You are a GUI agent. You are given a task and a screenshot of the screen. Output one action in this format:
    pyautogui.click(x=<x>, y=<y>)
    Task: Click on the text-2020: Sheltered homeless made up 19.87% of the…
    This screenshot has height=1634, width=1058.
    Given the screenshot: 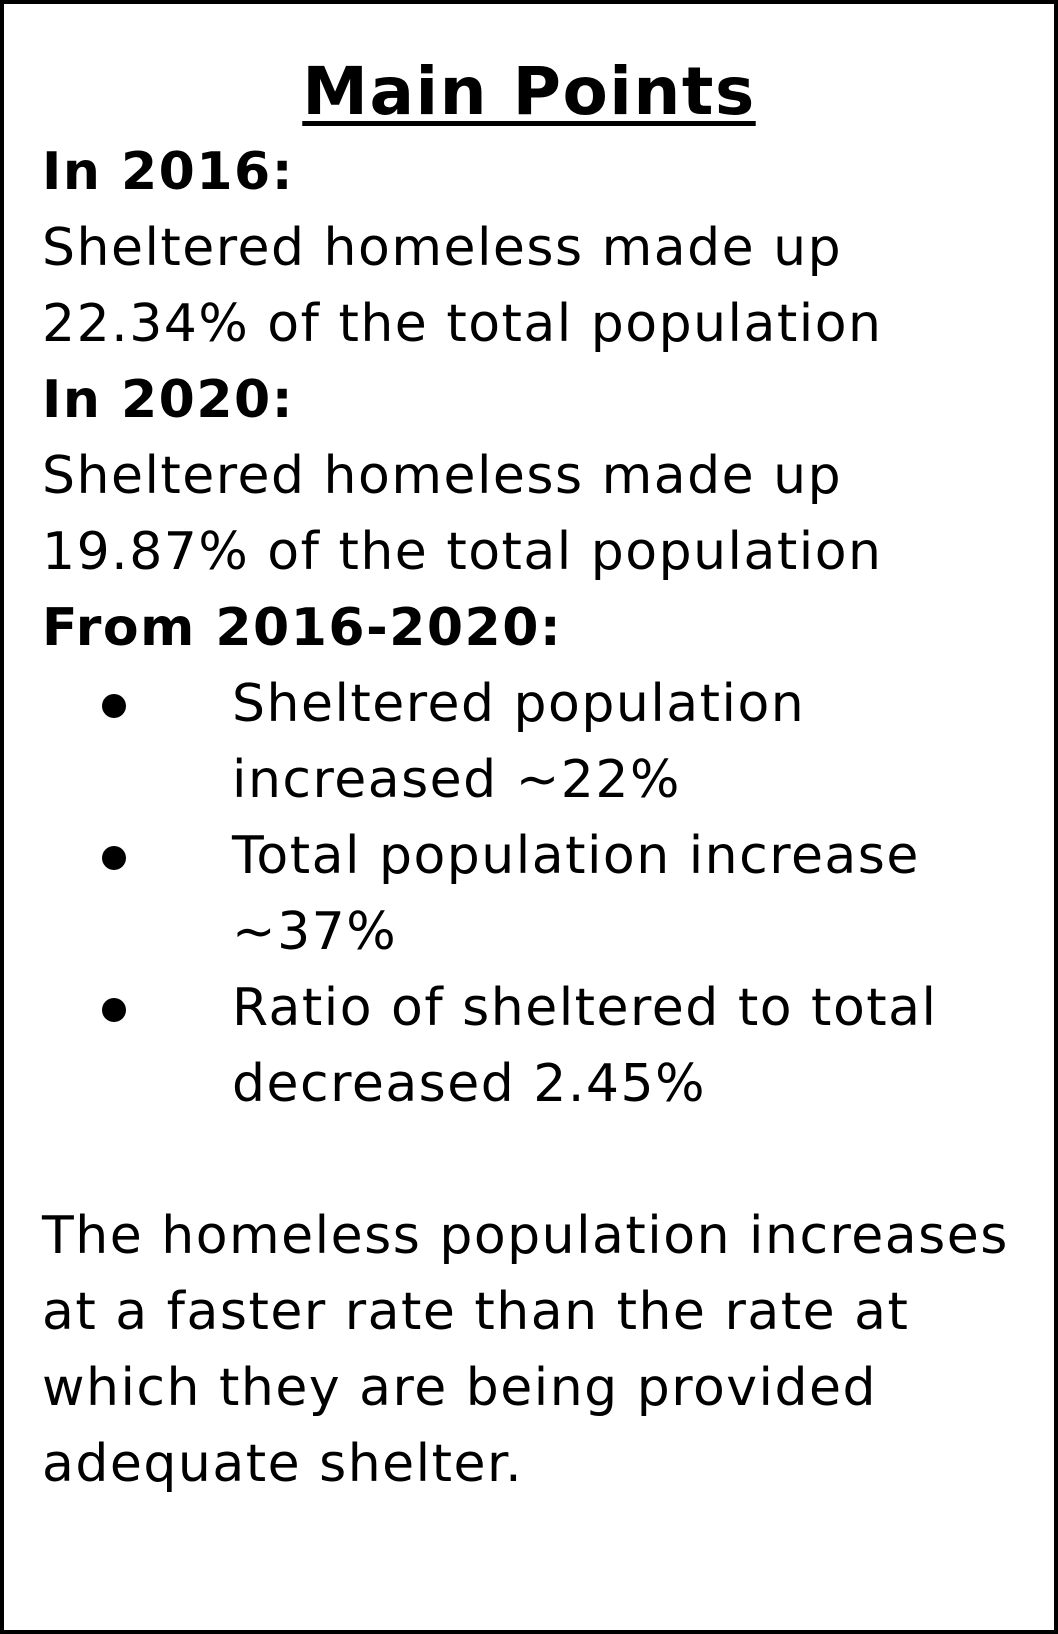 What is the action you would take?
    pyautogui.click(x=462, y=514)
    